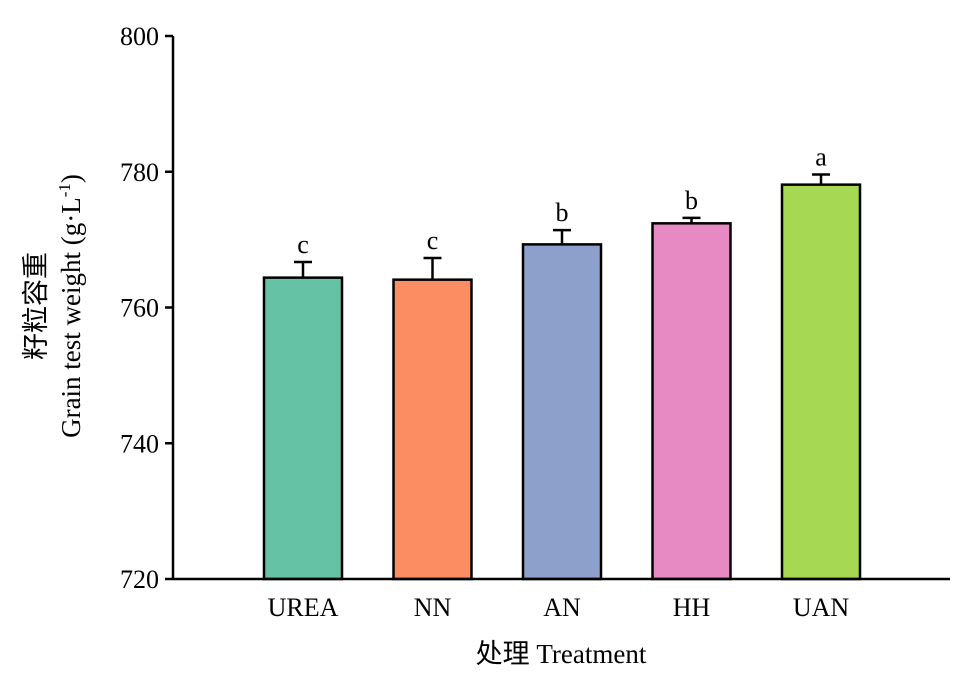 Image resolution: width=969 pixels, height=688 pixels. I want to click on bar-nn, so click(432, 429).